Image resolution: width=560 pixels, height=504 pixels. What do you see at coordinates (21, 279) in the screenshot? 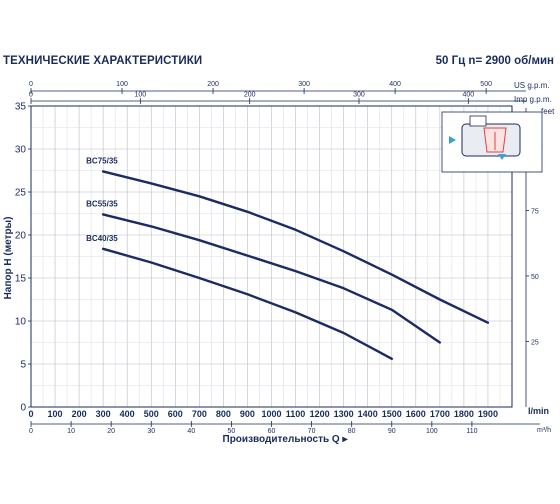
I see `y-tick-label: 15` at bounding box center [21, 279].